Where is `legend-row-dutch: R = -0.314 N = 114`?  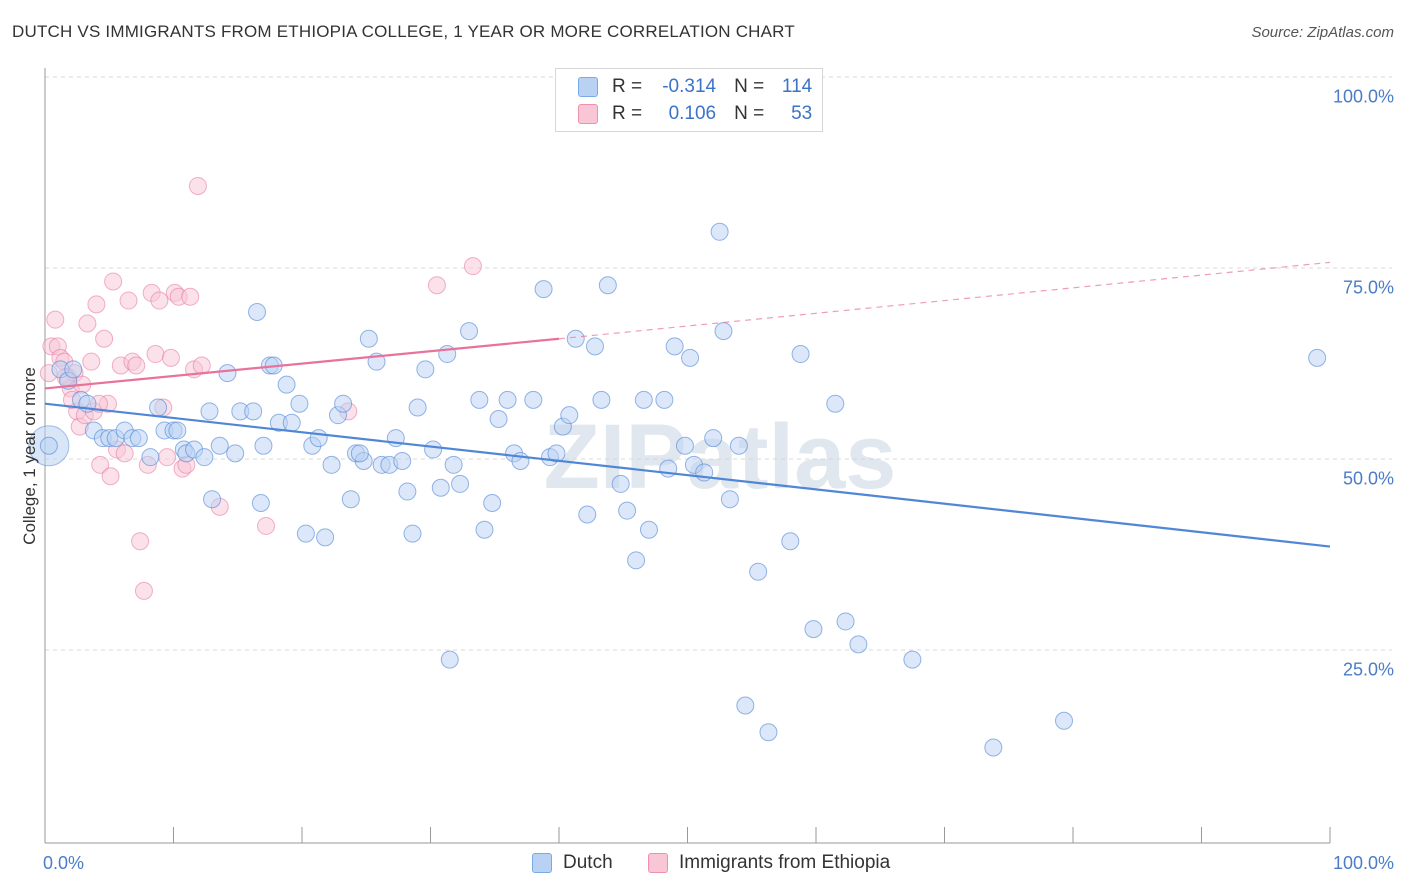
legend-row-dutch: R = -0.314 N = 114 is located at coordinates (695, 87).